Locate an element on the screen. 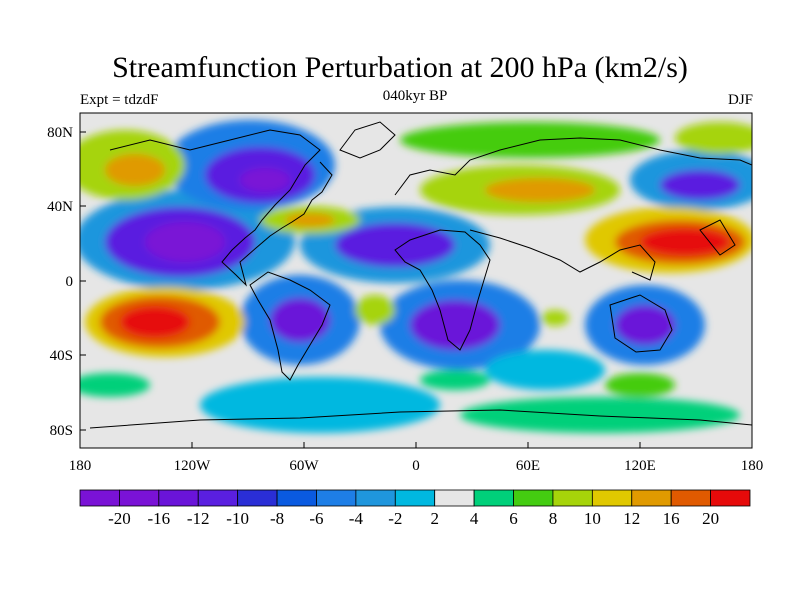  lat-tick-label: 0 is located at coordinates (70, 282).